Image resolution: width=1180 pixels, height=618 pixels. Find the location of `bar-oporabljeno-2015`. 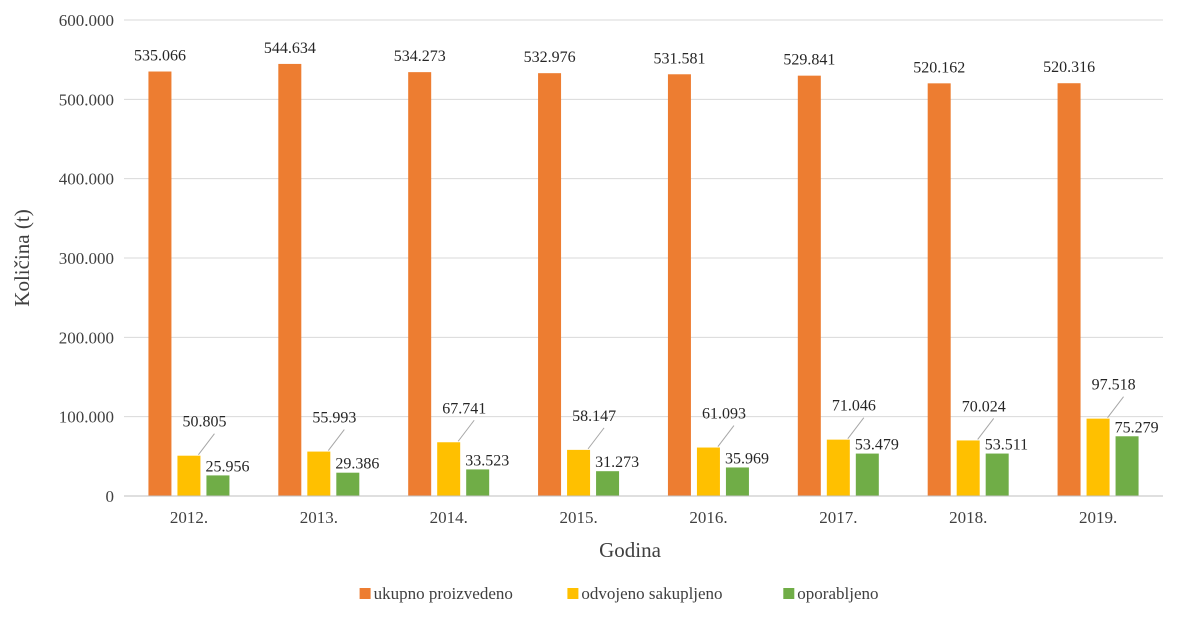

bar-oporabljeno-2015 is located at coordinates (608, 483).